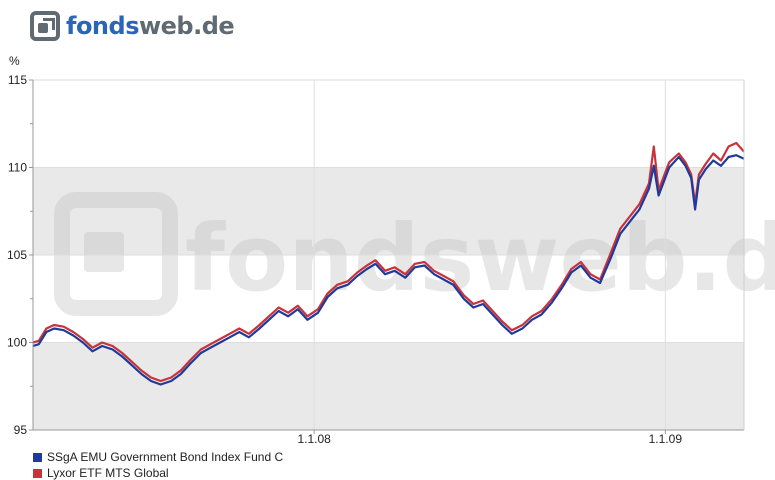  I want to click on y-tick-labels: 95 100 105 110 115, so click(17, 255).